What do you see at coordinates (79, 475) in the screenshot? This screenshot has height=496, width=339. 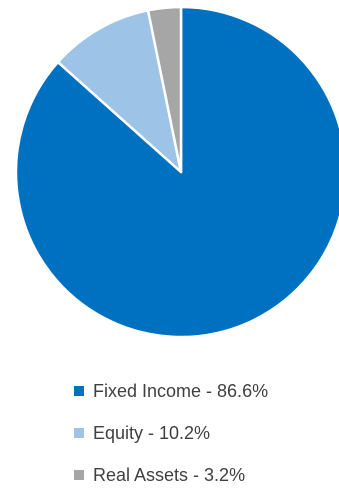 I see `legend-swatch-real-assets` at bounding box center [79, 475].